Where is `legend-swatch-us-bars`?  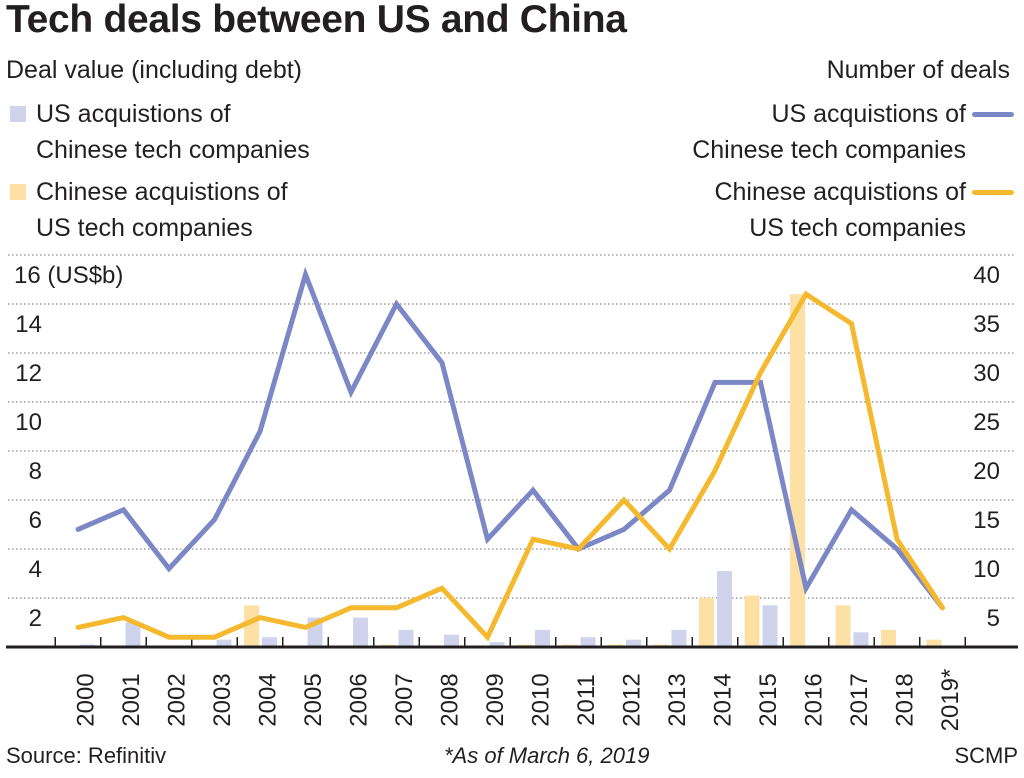
legend-swatch-us-bars is located at coordinates (18, 114).